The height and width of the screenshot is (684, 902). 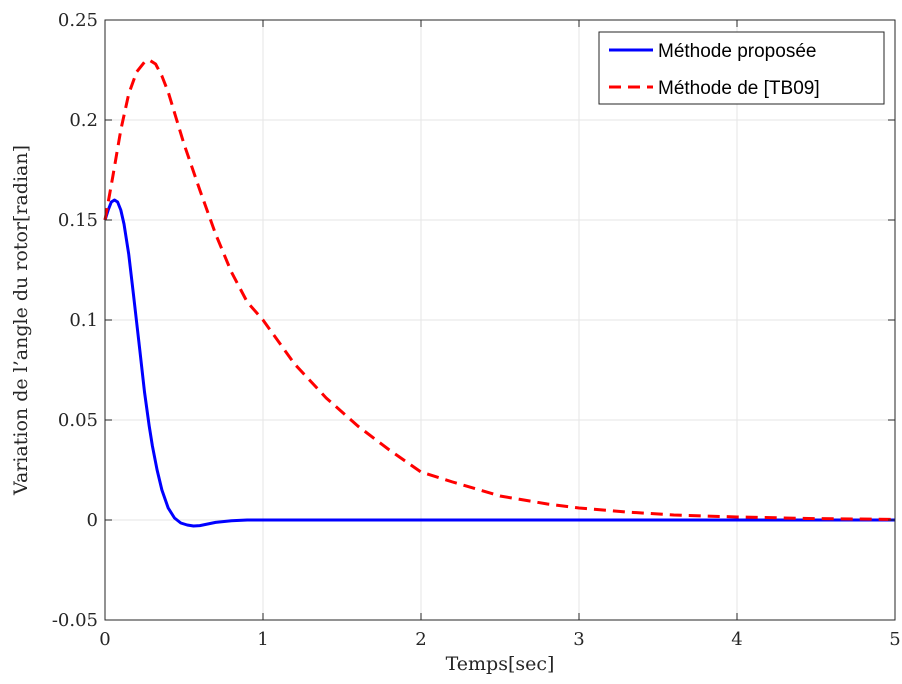 I want to click on y-tick-label: 0.1, so click(x=83, y=320).